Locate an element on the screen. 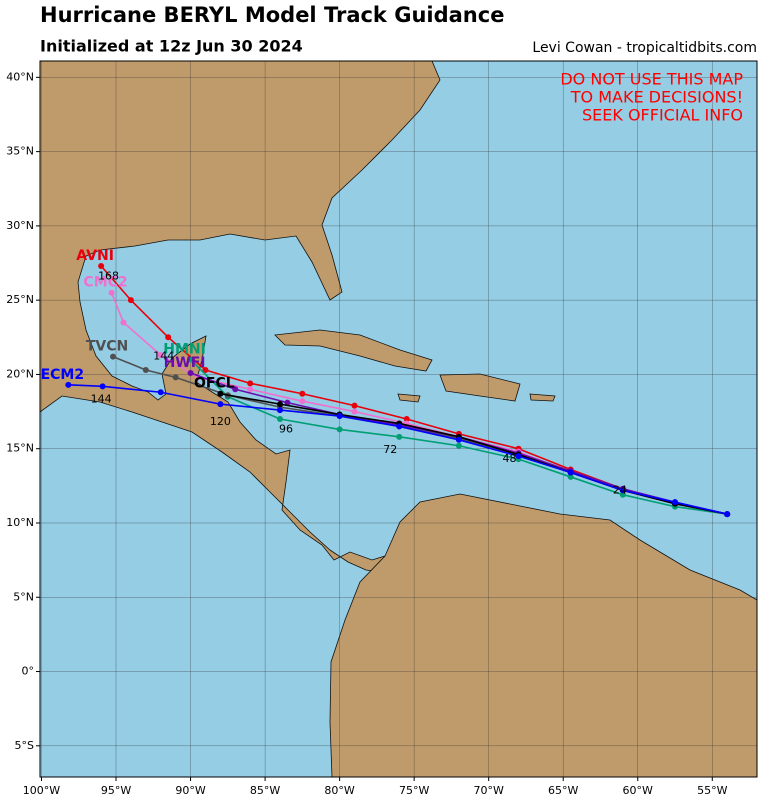 Image resolution: width=767 pixels, height=804 pixels. hour-label: 96 is located at coordinates (286, 428).